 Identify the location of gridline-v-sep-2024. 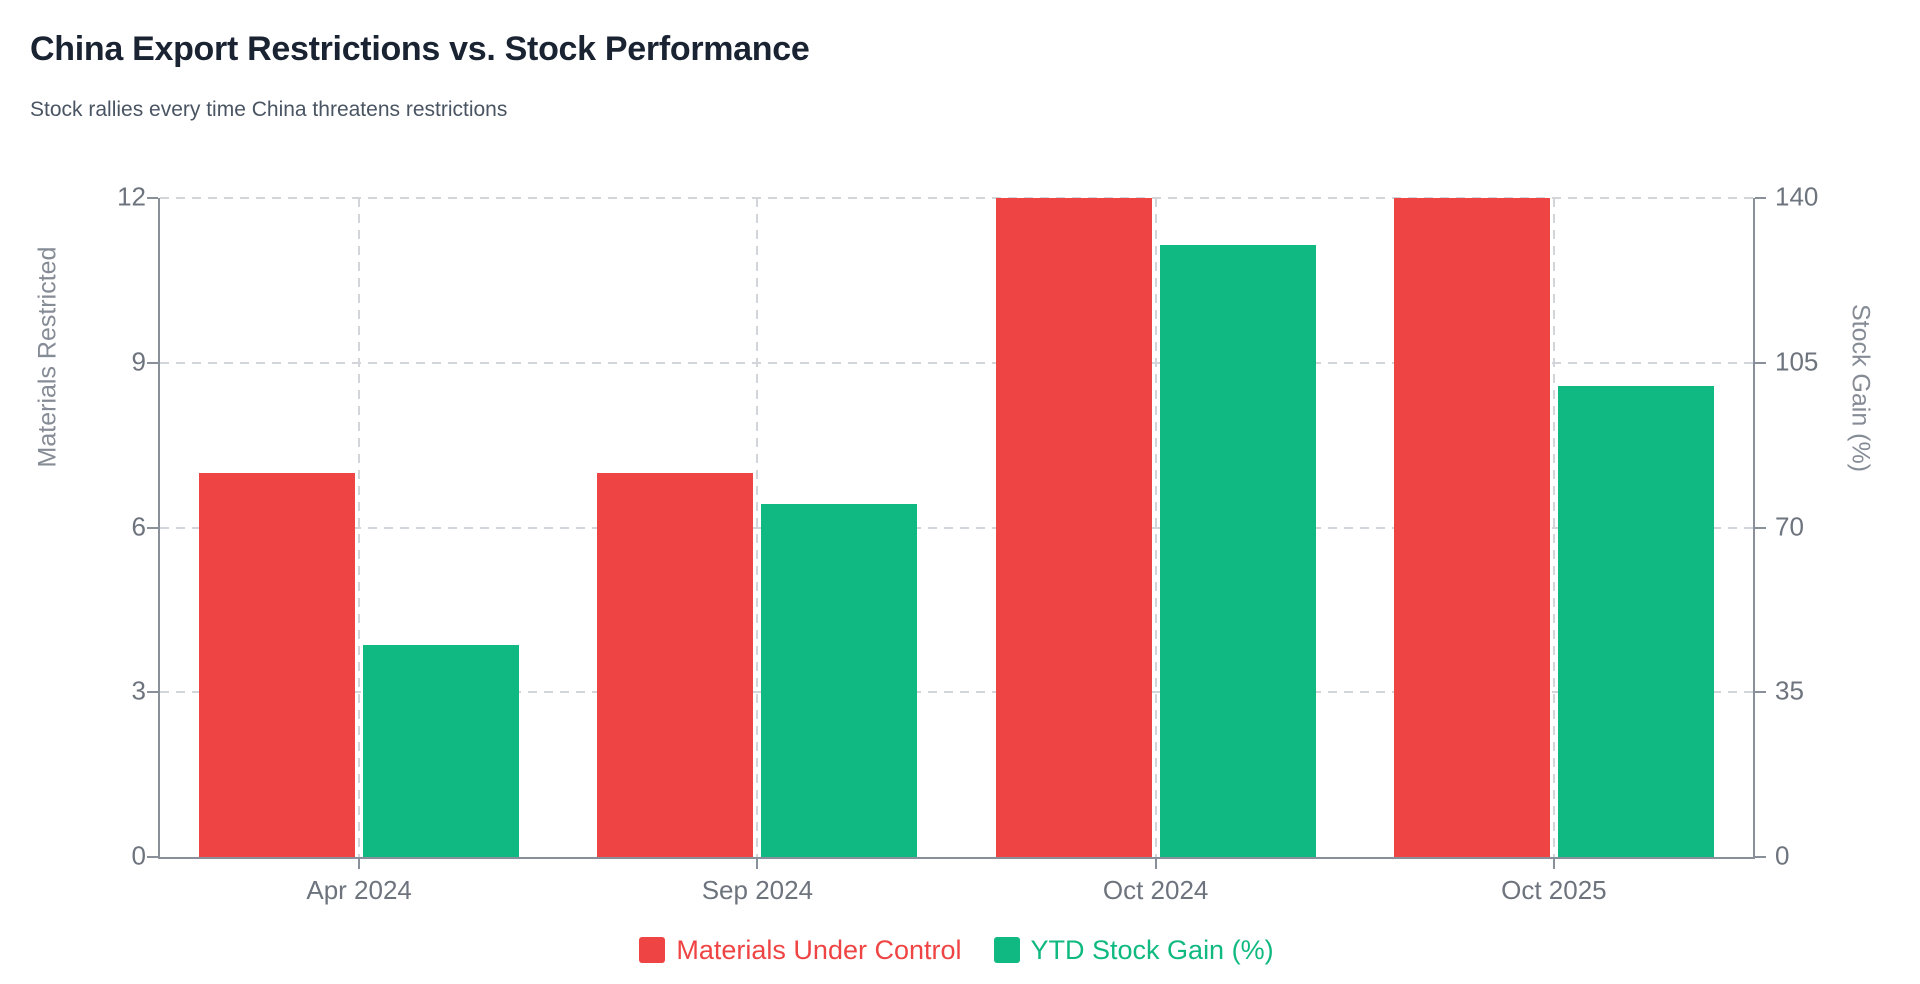
(757, 527).